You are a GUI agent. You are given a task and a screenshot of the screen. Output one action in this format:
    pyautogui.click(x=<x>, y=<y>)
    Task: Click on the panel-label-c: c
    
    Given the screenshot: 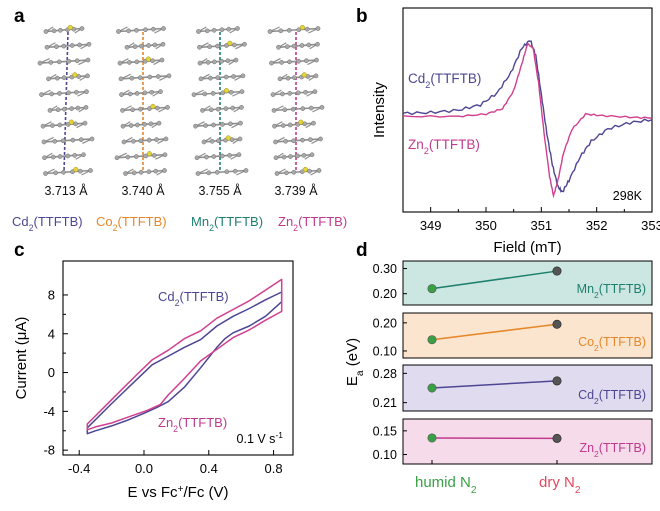 What is the action you would take?
    pyautogui.click(x=19, y=250)
    